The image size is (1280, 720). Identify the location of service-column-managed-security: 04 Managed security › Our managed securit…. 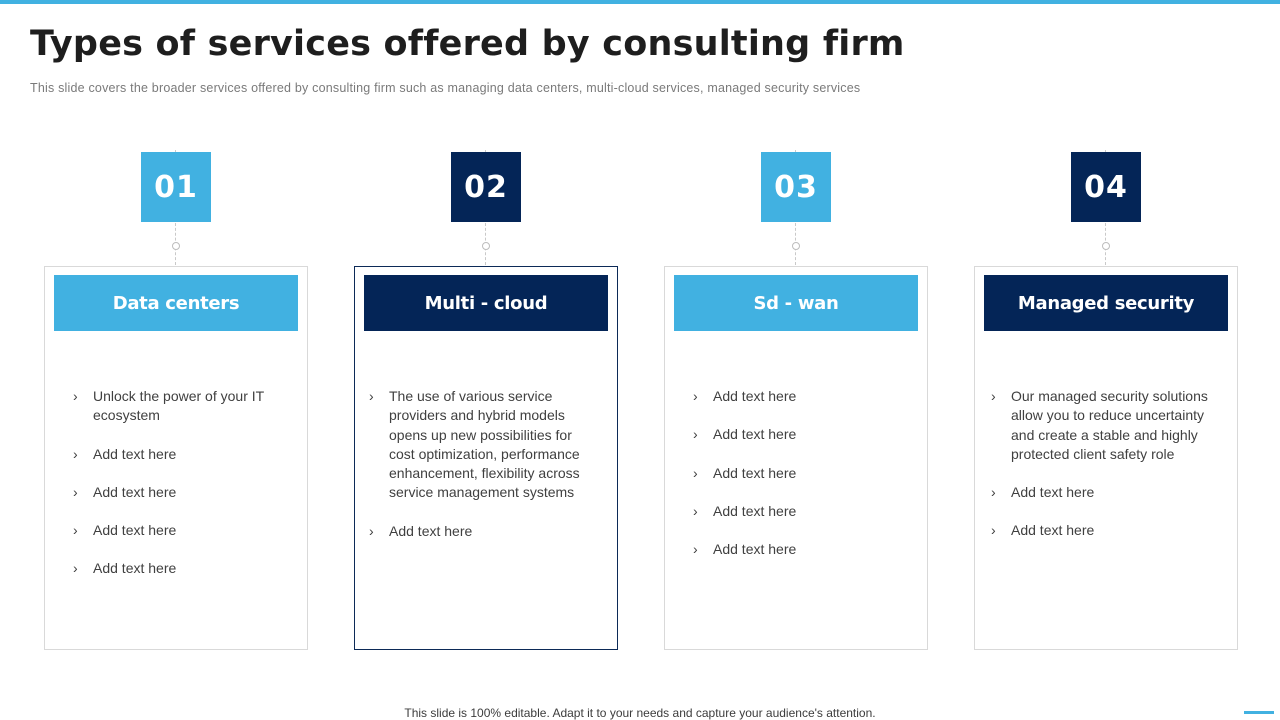
(1106, 400).